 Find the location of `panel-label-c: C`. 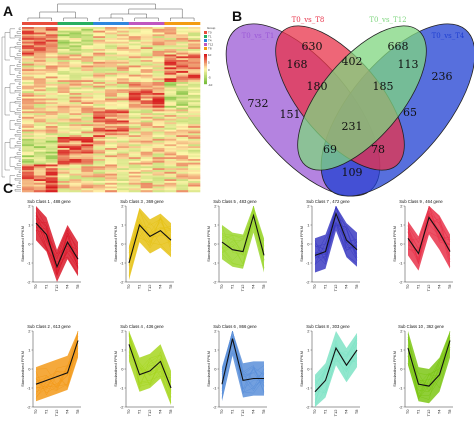

panel-label-c: C is located at coordinates (8, 188).